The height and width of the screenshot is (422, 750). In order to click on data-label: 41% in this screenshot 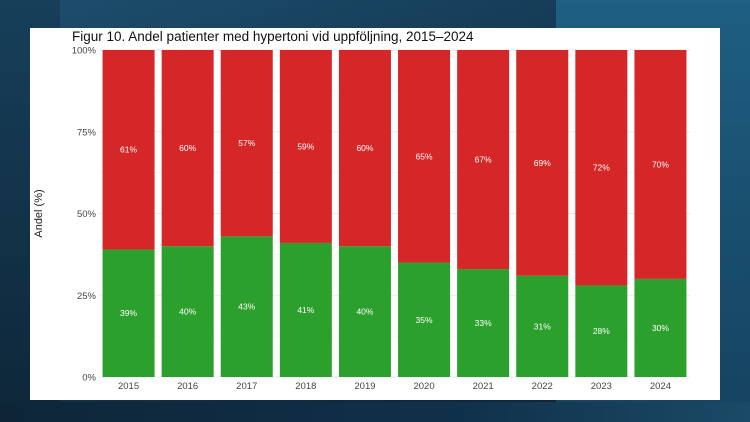, I will do `click(305, 310)`.